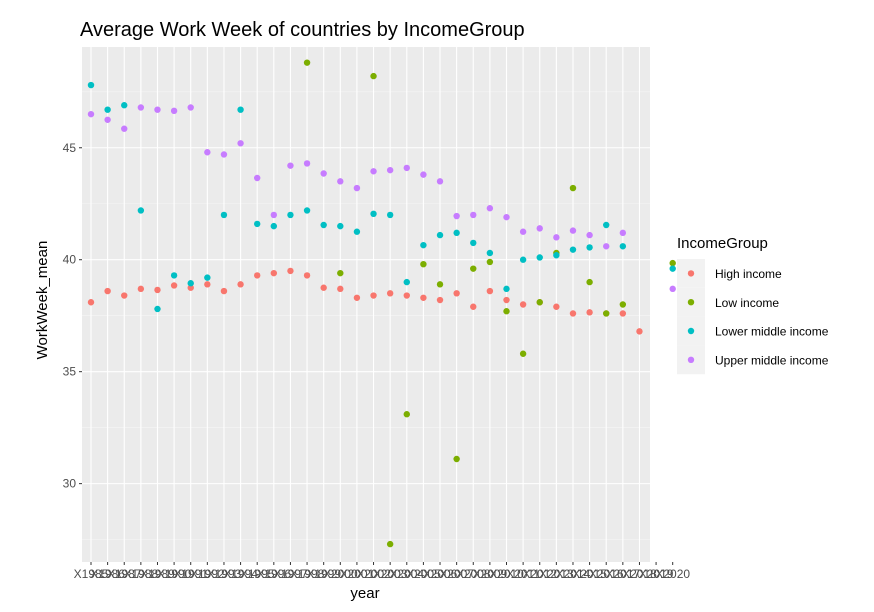 The height and width of the screenshot is (612, 874). Describe the element at coordinates (207, 574) in the screenshot. I see `x-tick-label: X1992` at that location.